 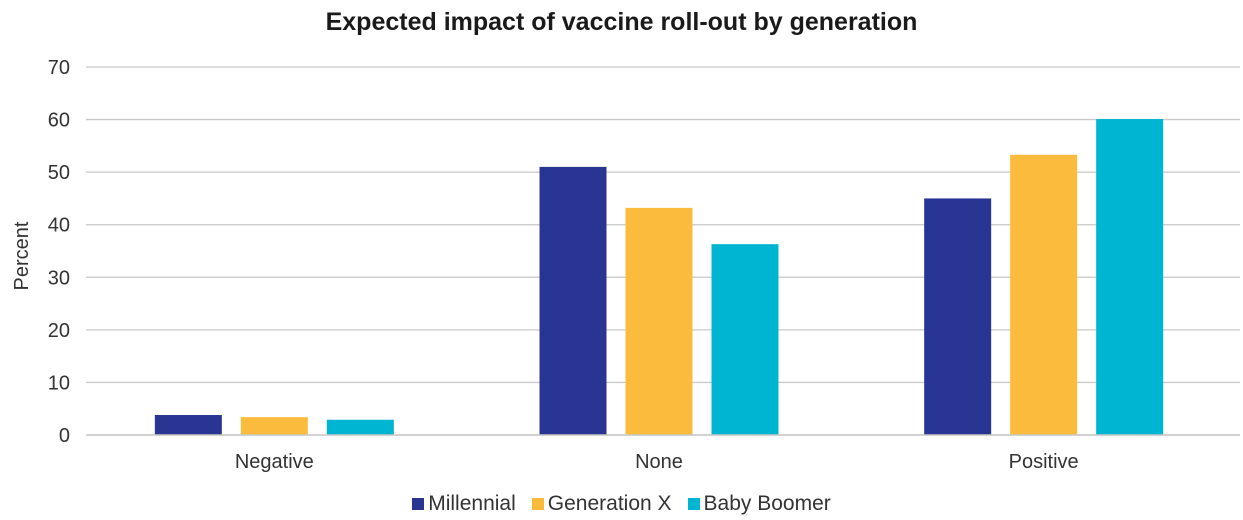 I want to click on y-tick-label: 20, so click(x=59, y=331).